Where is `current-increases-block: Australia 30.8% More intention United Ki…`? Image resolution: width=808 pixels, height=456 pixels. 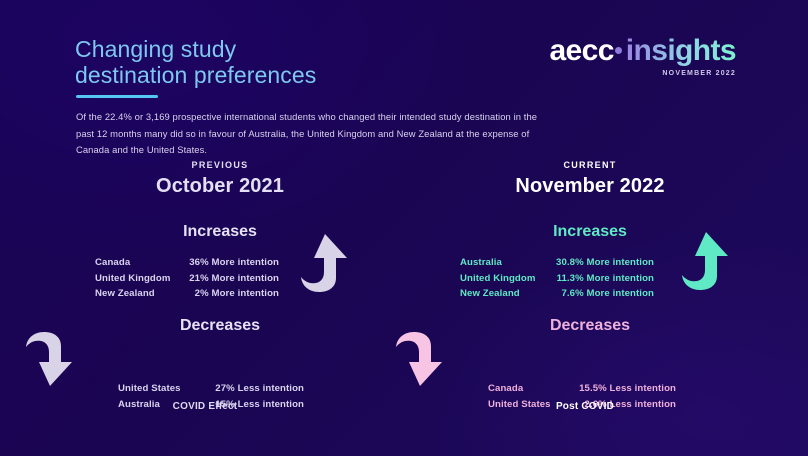 current-increases-block: Australia 30.8% More intention United Ki… is located at coordinates (590, 286).